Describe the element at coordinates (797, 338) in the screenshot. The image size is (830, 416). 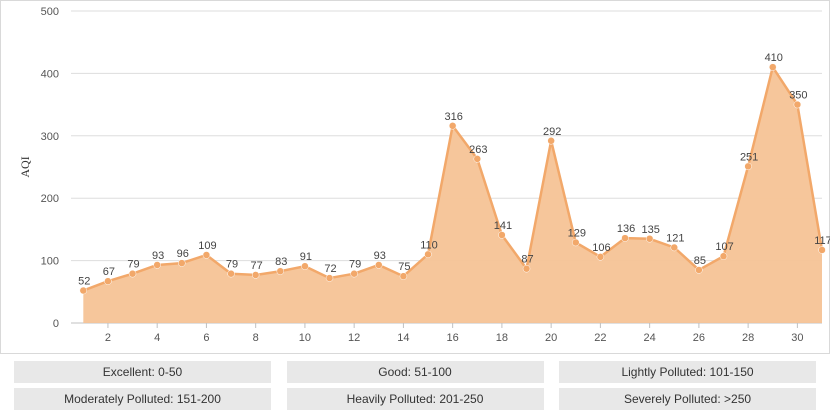
I see `x-tick-label: 30` at that location.